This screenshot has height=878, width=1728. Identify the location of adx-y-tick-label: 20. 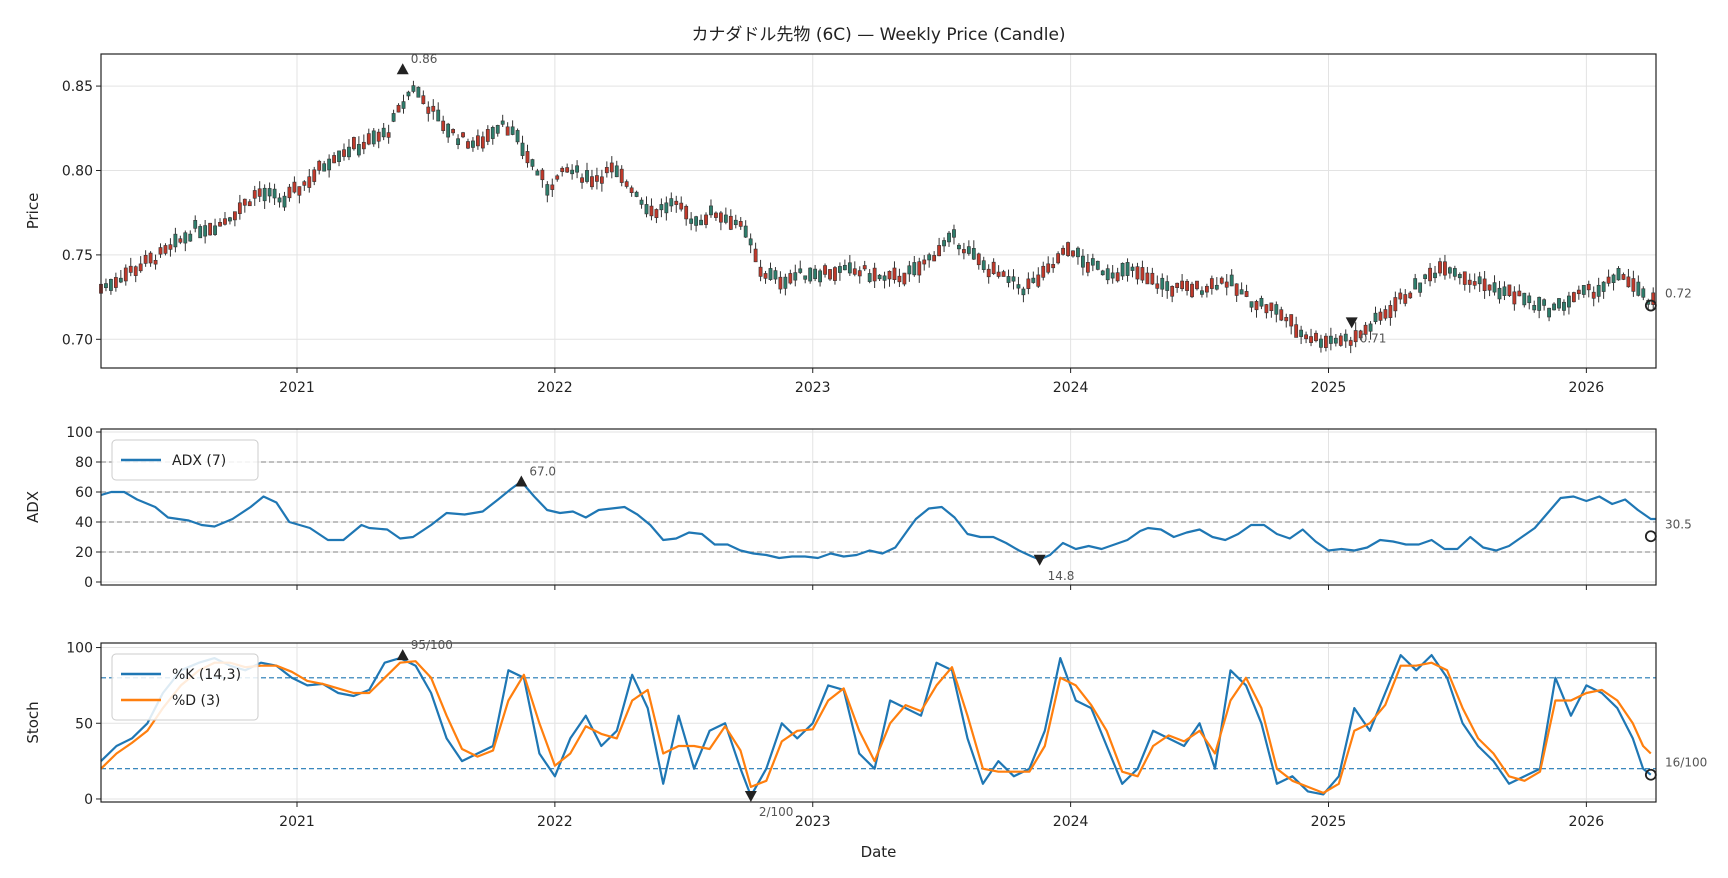
(84, 553).